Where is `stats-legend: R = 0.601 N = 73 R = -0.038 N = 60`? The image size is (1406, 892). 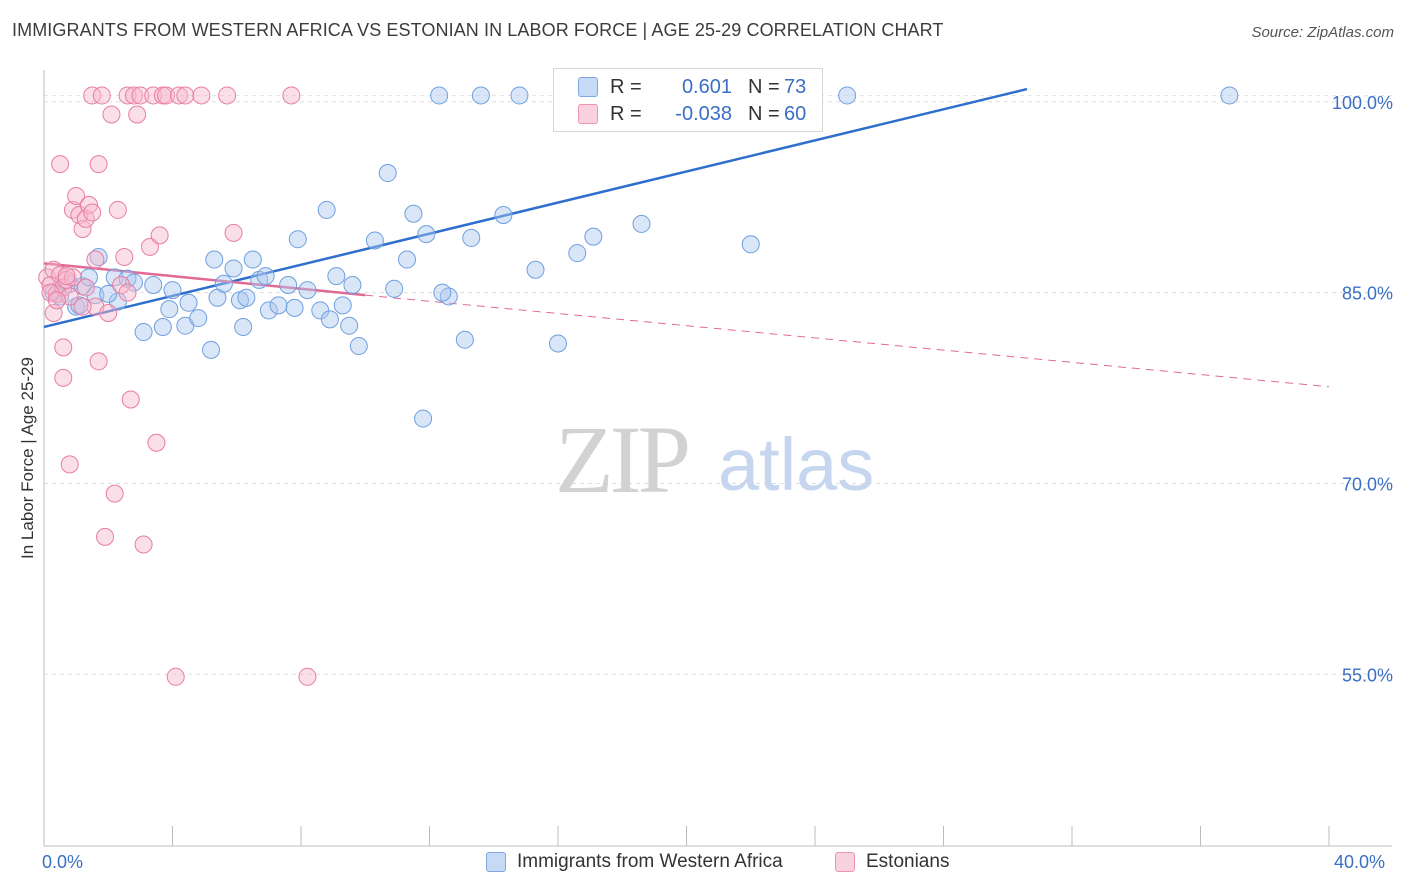 stats-legend: R = 0.601 N = 73 R = -0.038 N = 60 is located at coordinates (688, 100).